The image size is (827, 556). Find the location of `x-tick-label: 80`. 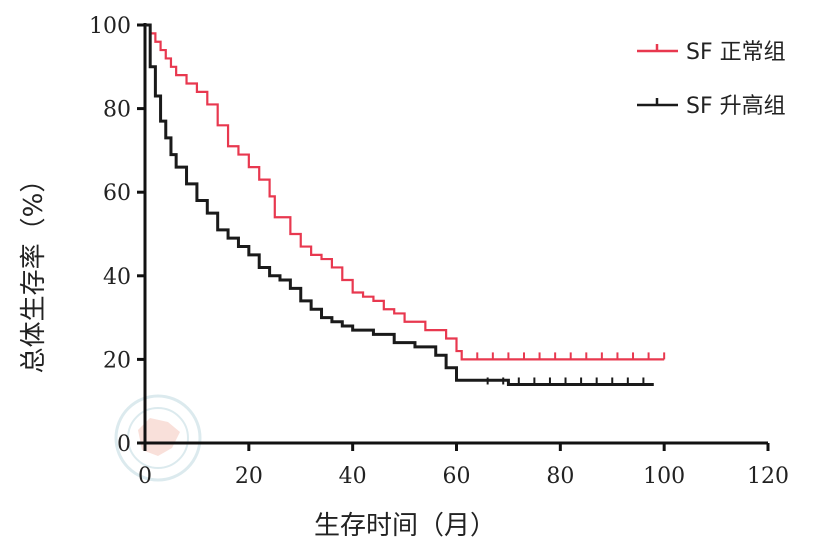

x-tick-label: 80 is located at coordinates (560, 476).